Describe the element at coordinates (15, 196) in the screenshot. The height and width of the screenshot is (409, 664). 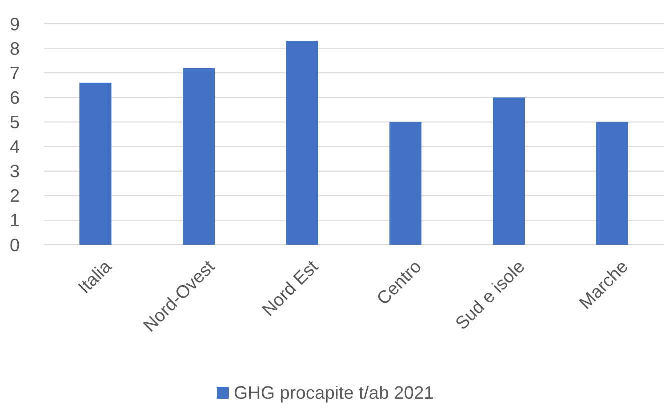
I see `y-tick-label: 2` at that location.